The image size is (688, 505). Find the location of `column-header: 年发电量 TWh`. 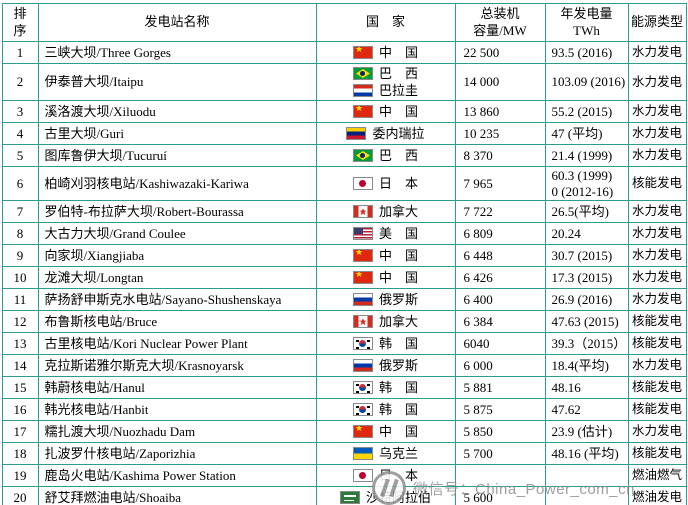

column-header: 年发电量 TWh is located at coordinates (586, 22).